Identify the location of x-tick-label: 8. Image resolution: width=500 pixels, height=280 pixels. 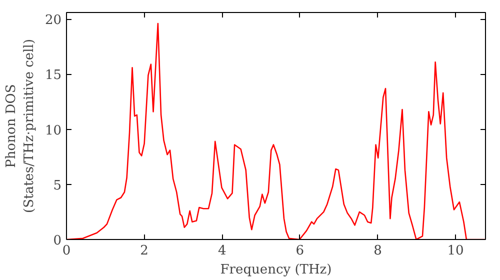
(378, 251).